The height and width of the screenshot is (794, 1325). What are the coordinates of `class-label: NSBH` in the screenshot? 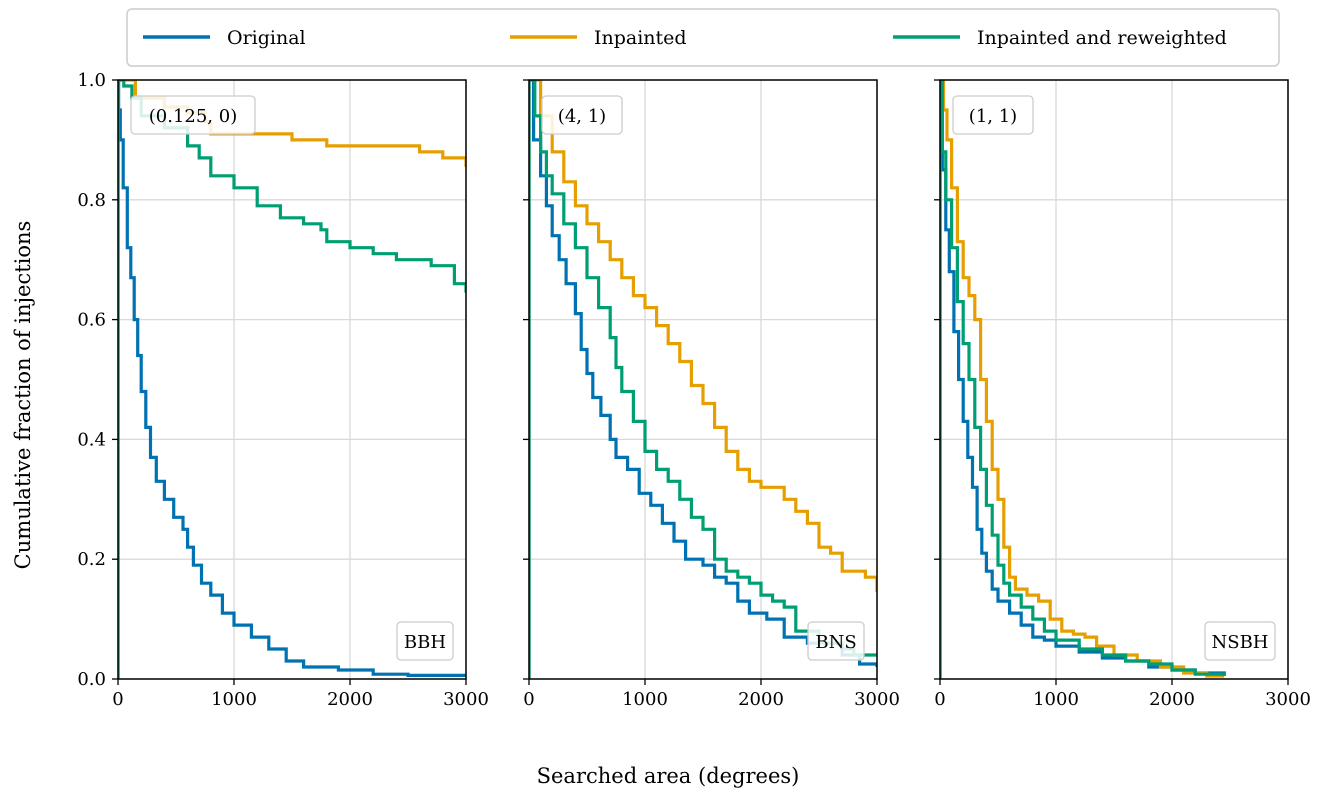 It's located at (1239, 642).